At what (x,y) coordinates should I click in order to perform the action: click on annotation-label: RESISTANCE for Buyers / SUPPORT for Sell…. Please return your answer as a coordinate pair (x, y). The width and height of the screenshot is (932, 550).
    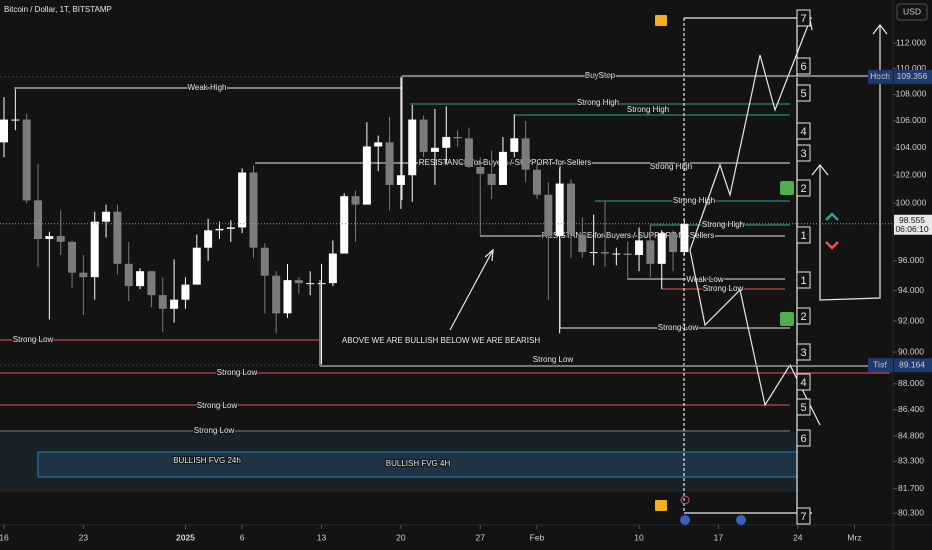
    Looking at the image, I should click on (628, 235).